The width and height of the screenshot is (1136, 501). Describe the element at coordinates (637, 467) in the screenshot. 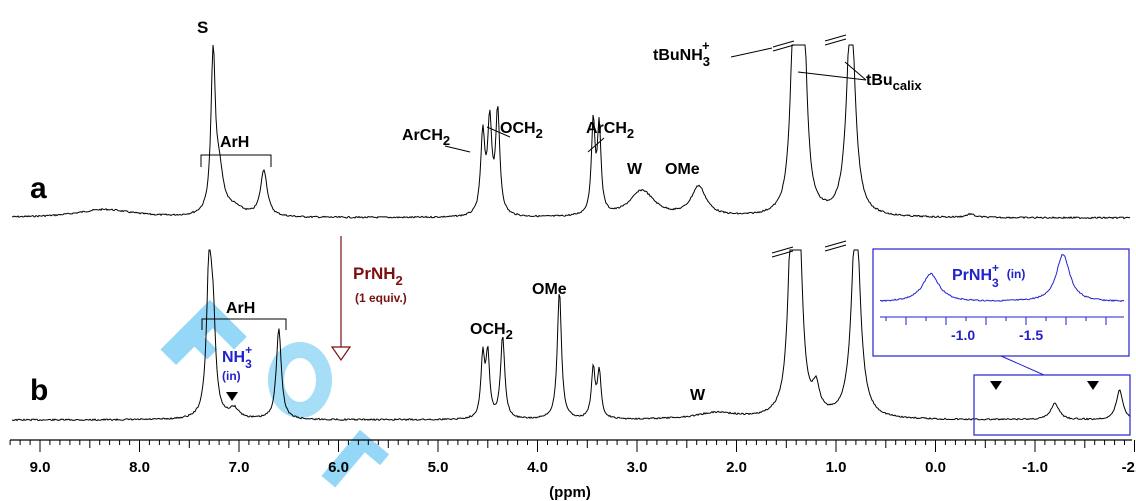

I see `x-tick-label: 3.0` at that location.